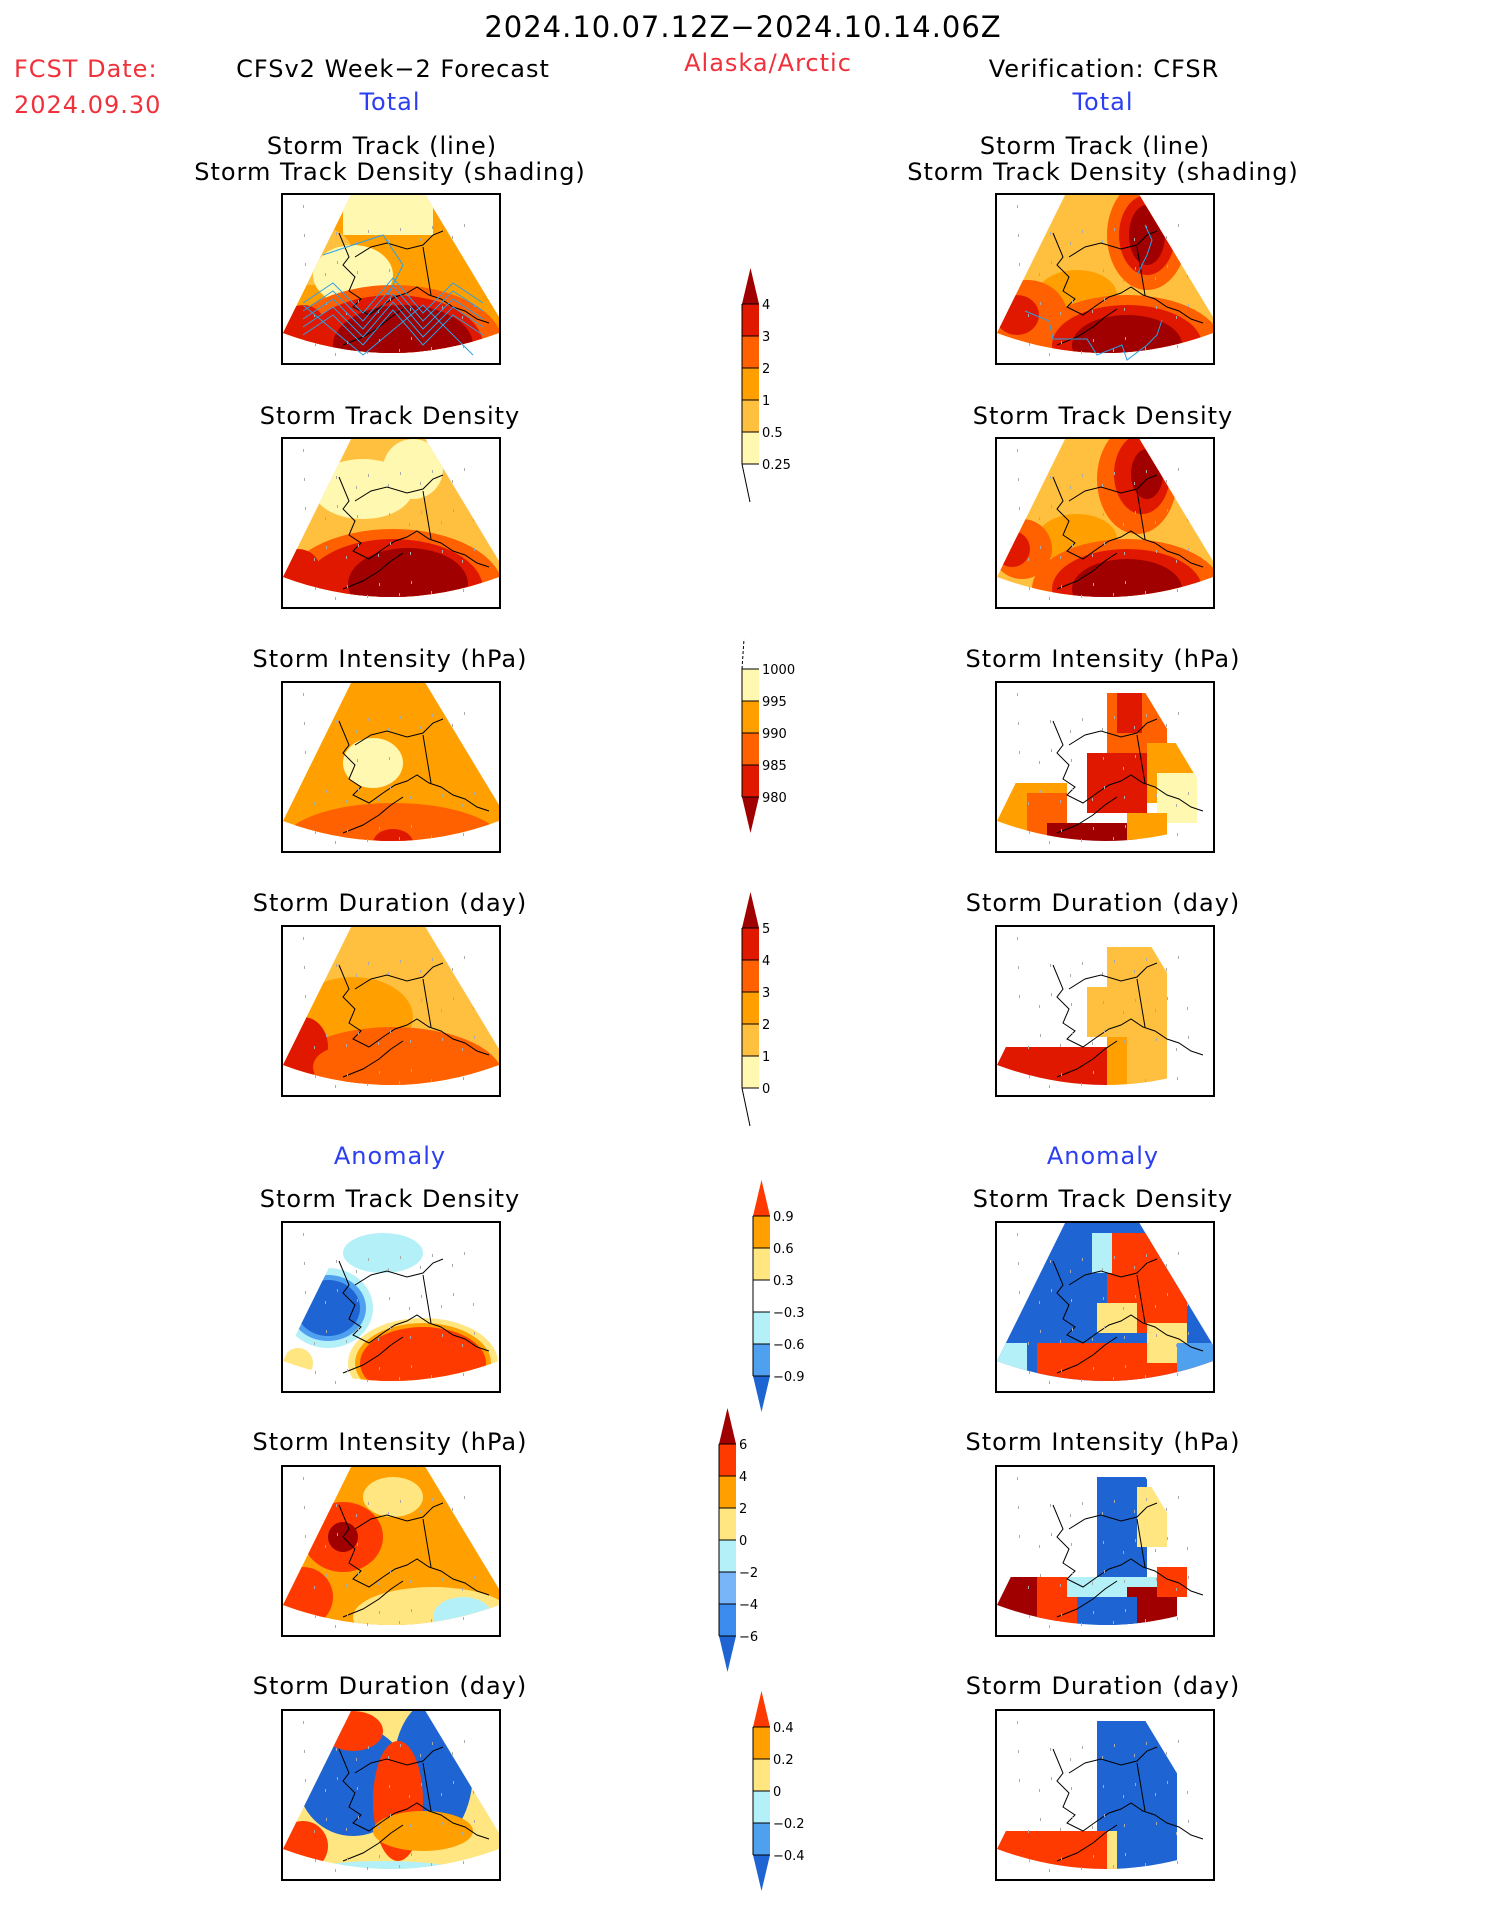  What do you see at coordinates (391, 1795) in the screenshot?
I see `map-left-anomaly-storm-duration` at bounding box center [391, 1795].